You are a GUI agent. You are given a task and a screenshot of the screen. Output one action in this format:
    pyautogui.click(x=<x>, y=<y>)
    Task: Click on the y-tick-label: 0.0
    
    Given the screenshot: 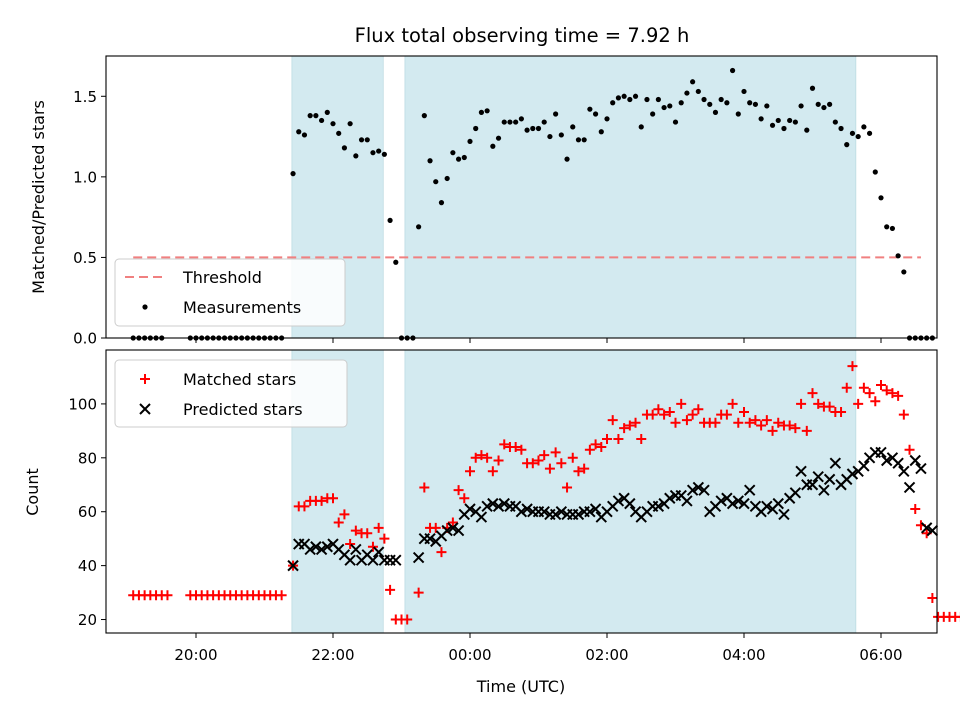 What is the action you would take?
    pyautogui.click(x=85, y=339)
    